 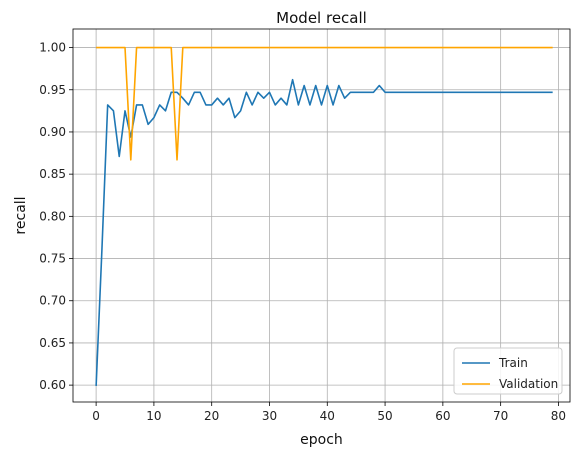 What do you see at coordinates (442, 416) in the screenshot?
I see `x-tick-label: 60` at bounding box center [442, 416].